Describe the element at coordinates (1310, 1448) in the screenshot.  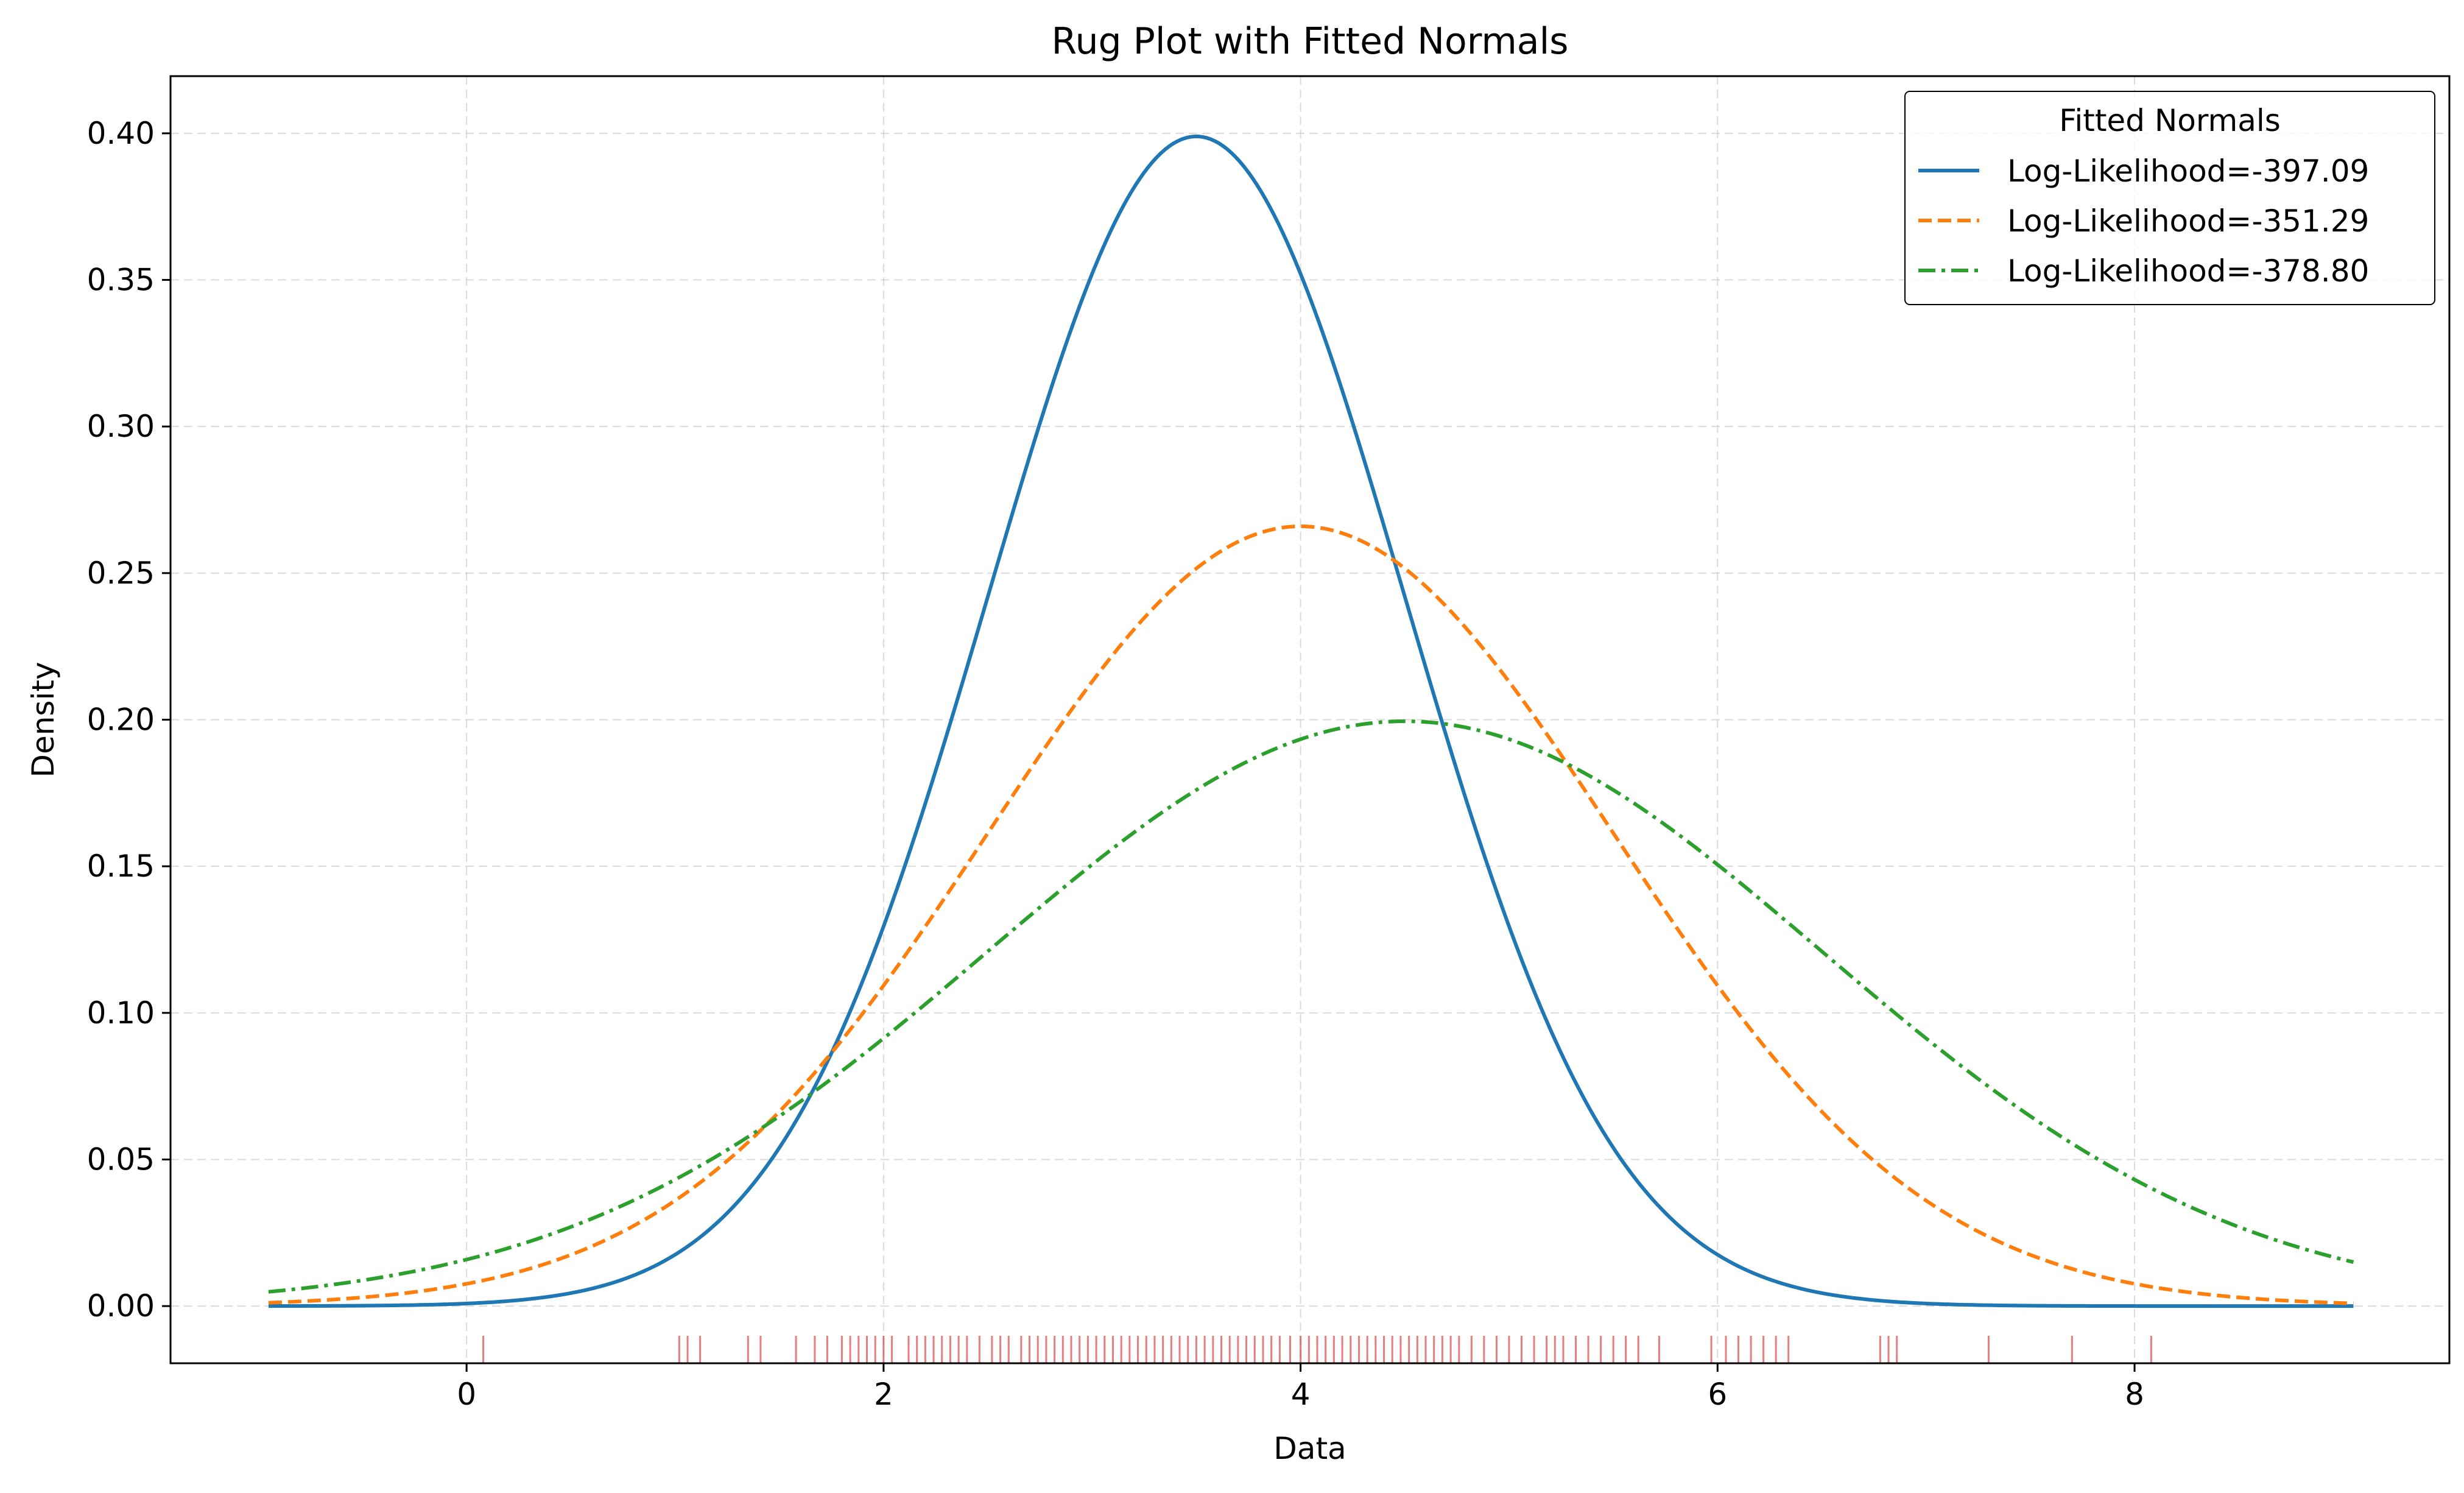
I see `x-axis-label: Data` at that location.